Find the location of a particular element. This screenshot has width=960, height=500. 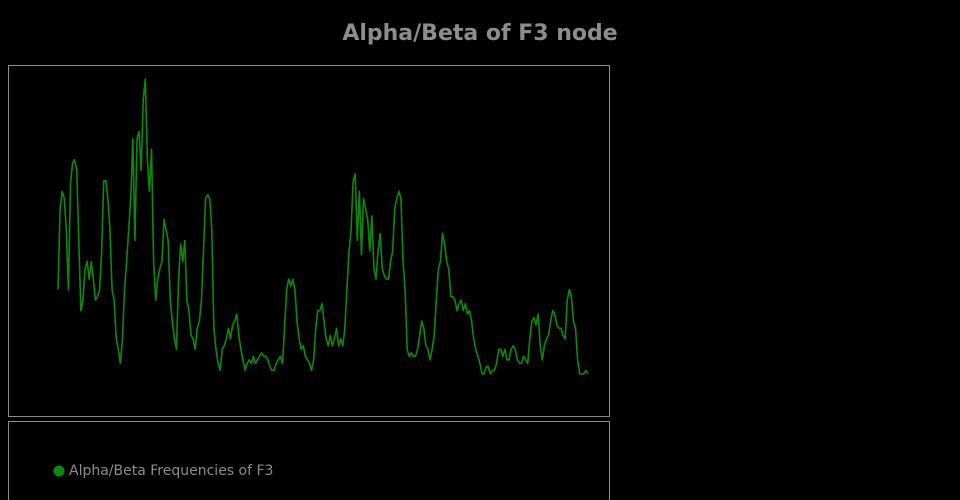

legend-frame is located at coordinates (309, 460).